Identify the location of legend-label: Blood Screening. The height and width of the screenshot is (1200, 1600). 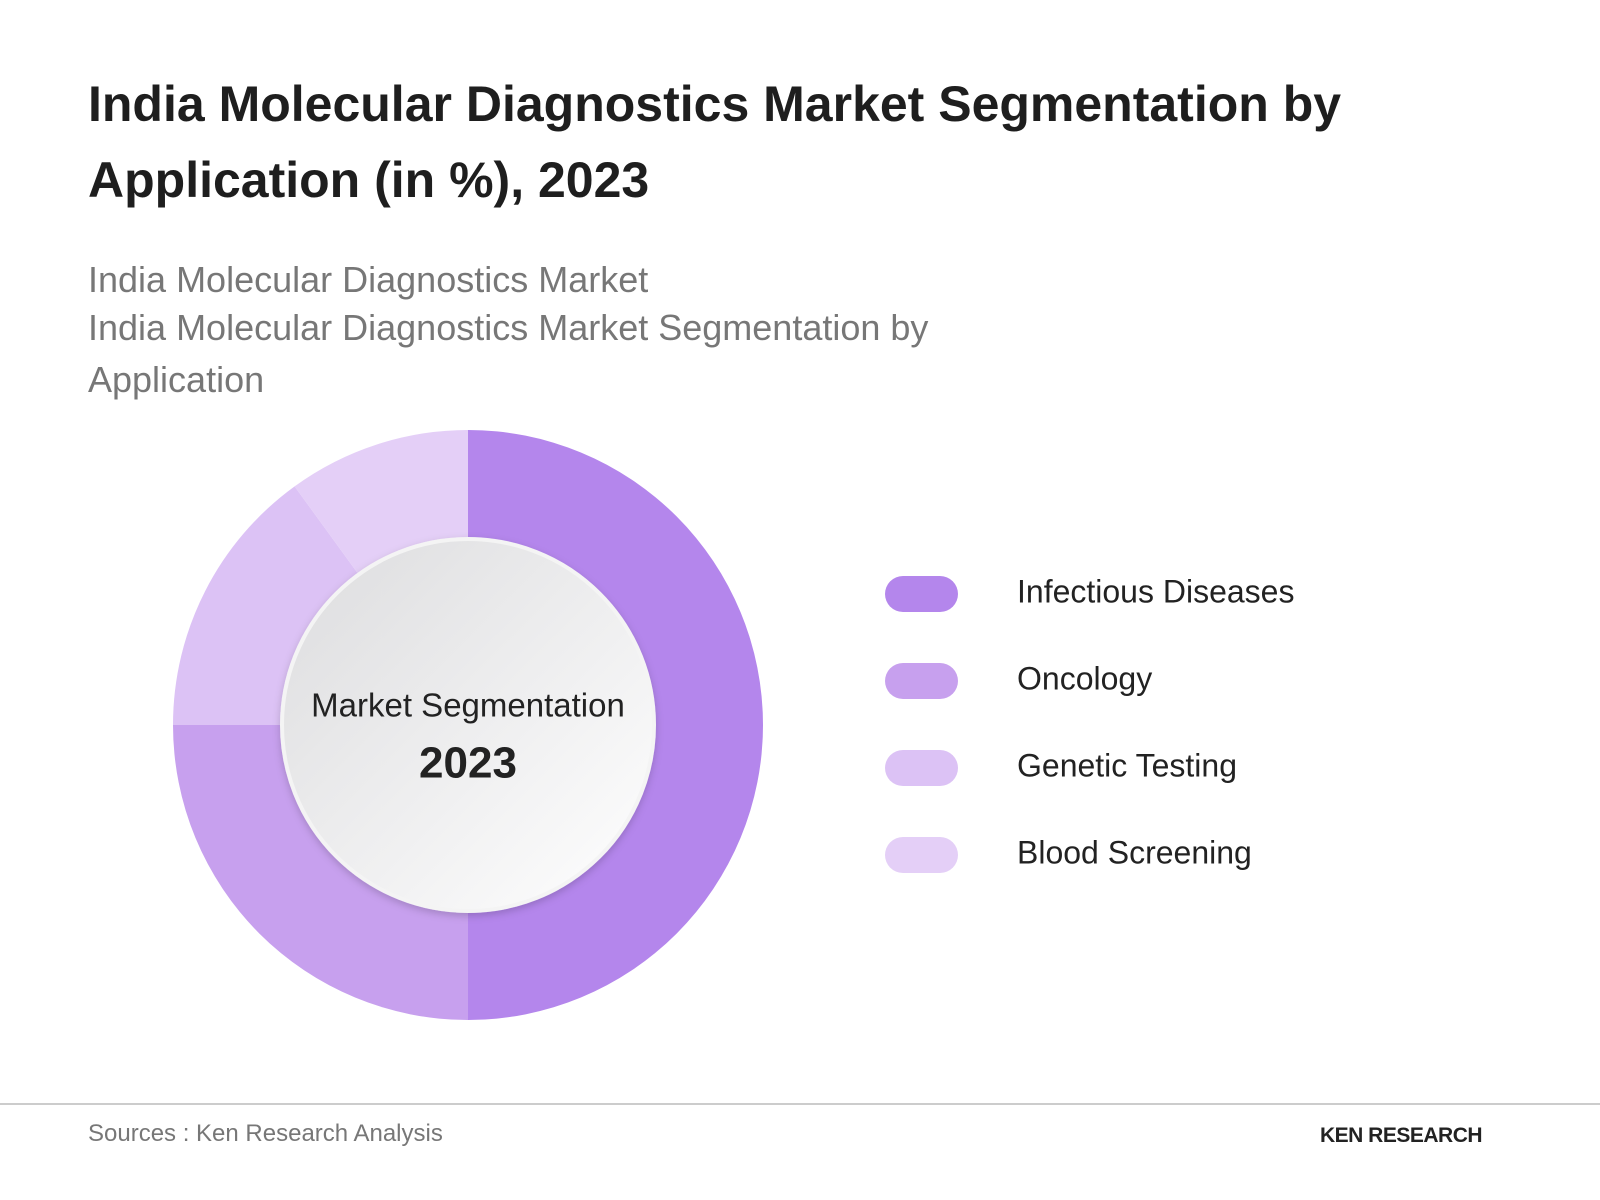
(1134, 852).